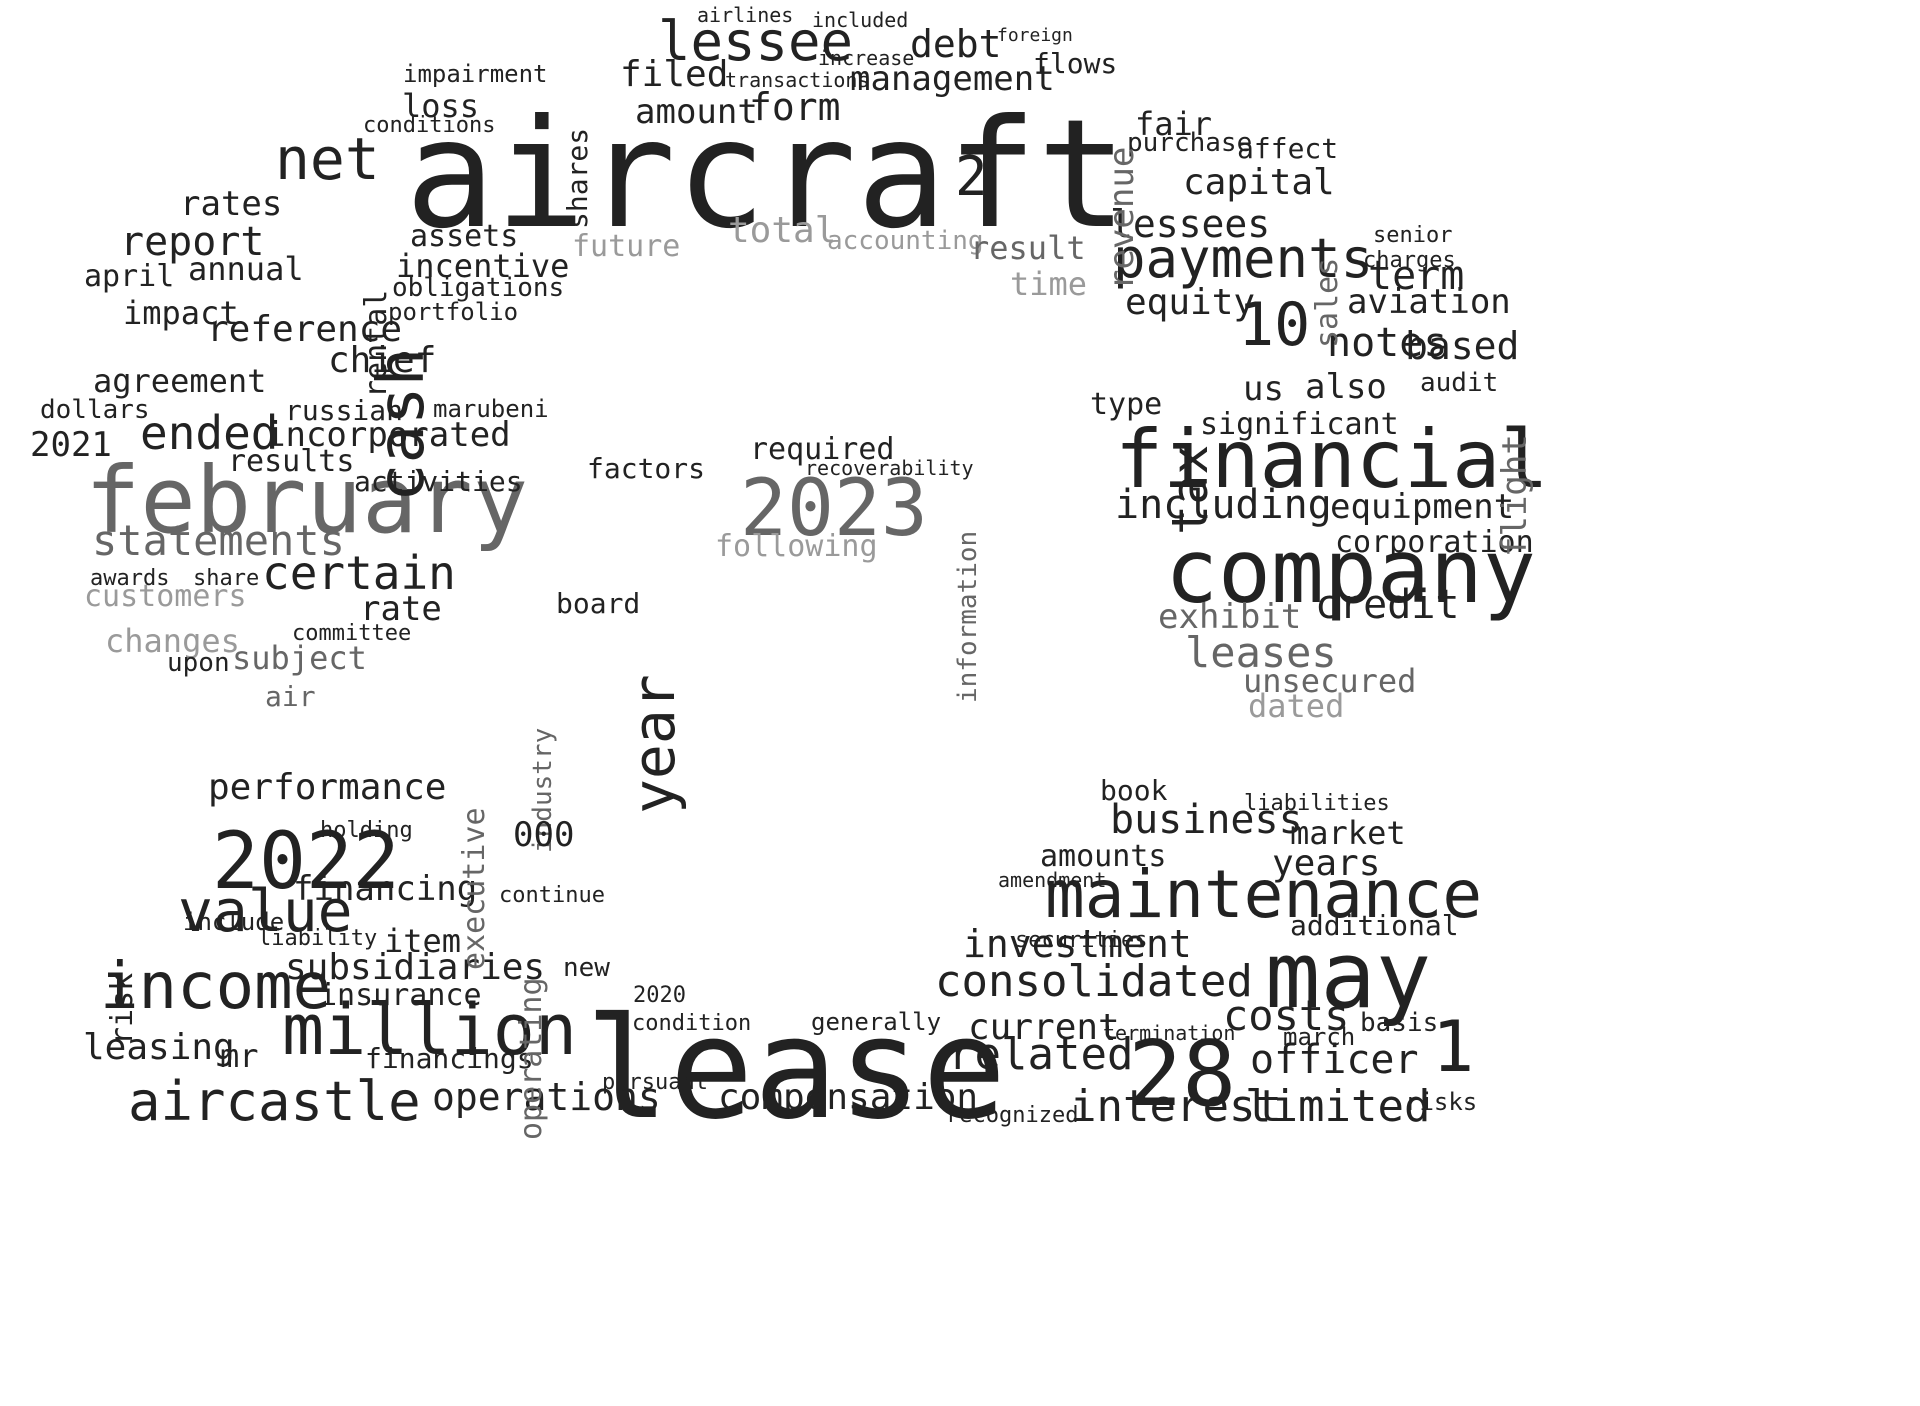  What do you see at coordinates (172, 641) in the screenshot?
I see `cloud-word: changes` at bounding box center [172, 641].